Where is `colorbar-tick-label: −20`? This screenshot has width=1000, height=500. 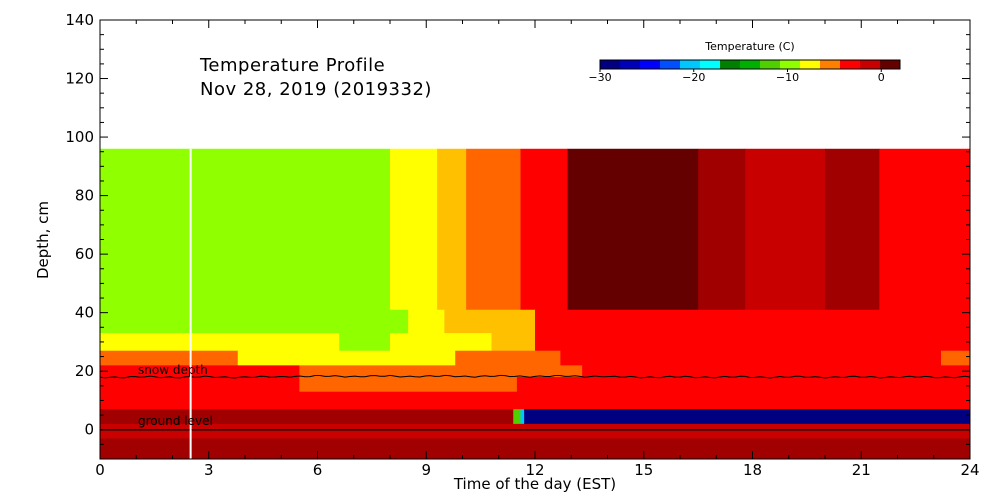
colorbar-tick-label: −20 is located at coordinates (693, 77).